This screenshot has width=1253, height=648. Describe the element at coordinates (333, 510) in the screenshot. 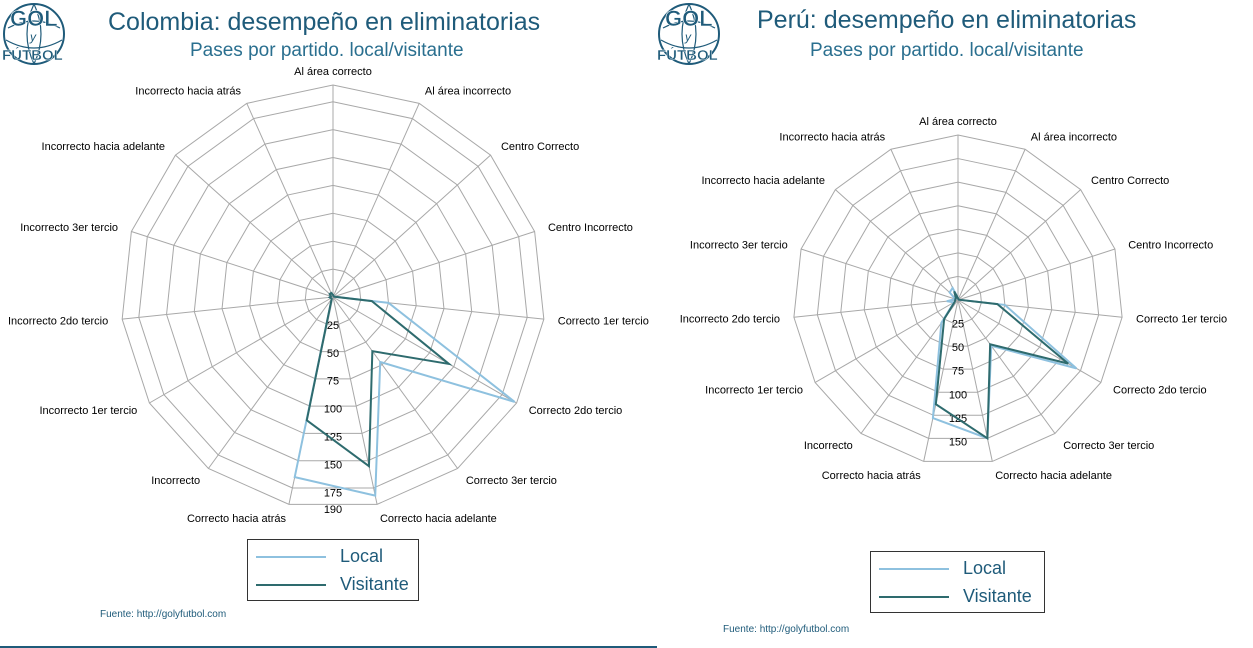

I see `tick-label: 190` at that location.